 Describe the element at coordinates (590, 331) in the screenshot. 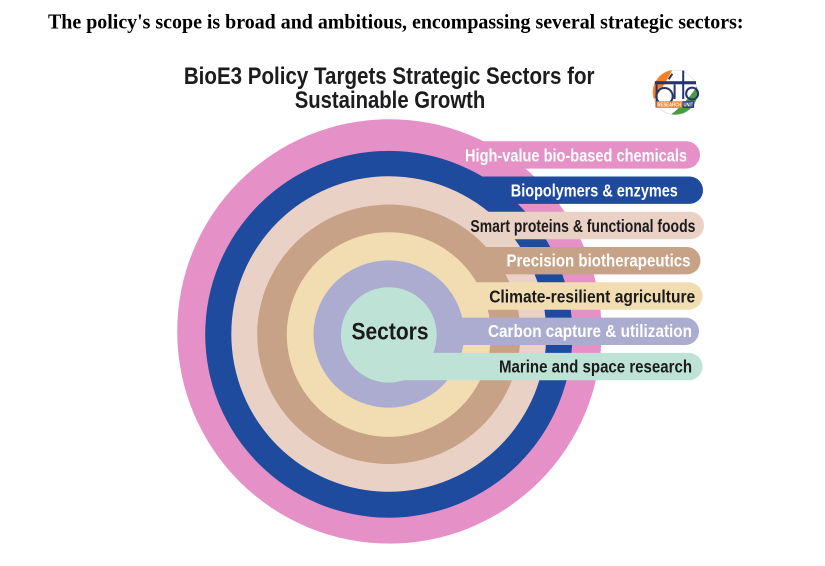

I see `svg-text: Carbon capture & utilization` at that location.